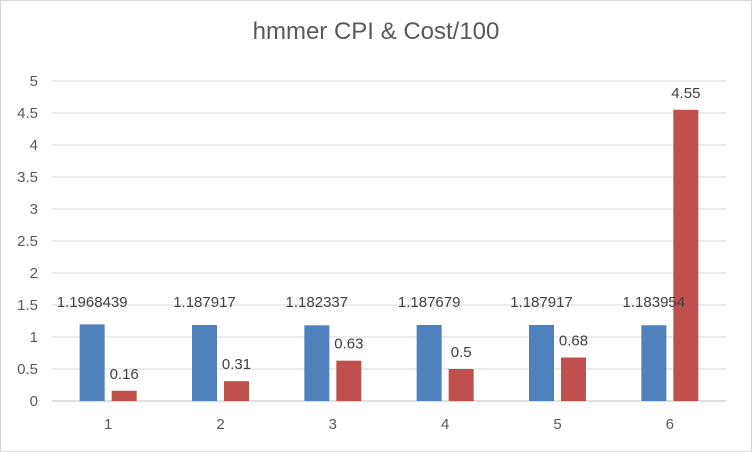  What do you see at coordinates (445, 424) in the screenshot?
I see `x-tick-label: 4` at bounding box center [445, 424].